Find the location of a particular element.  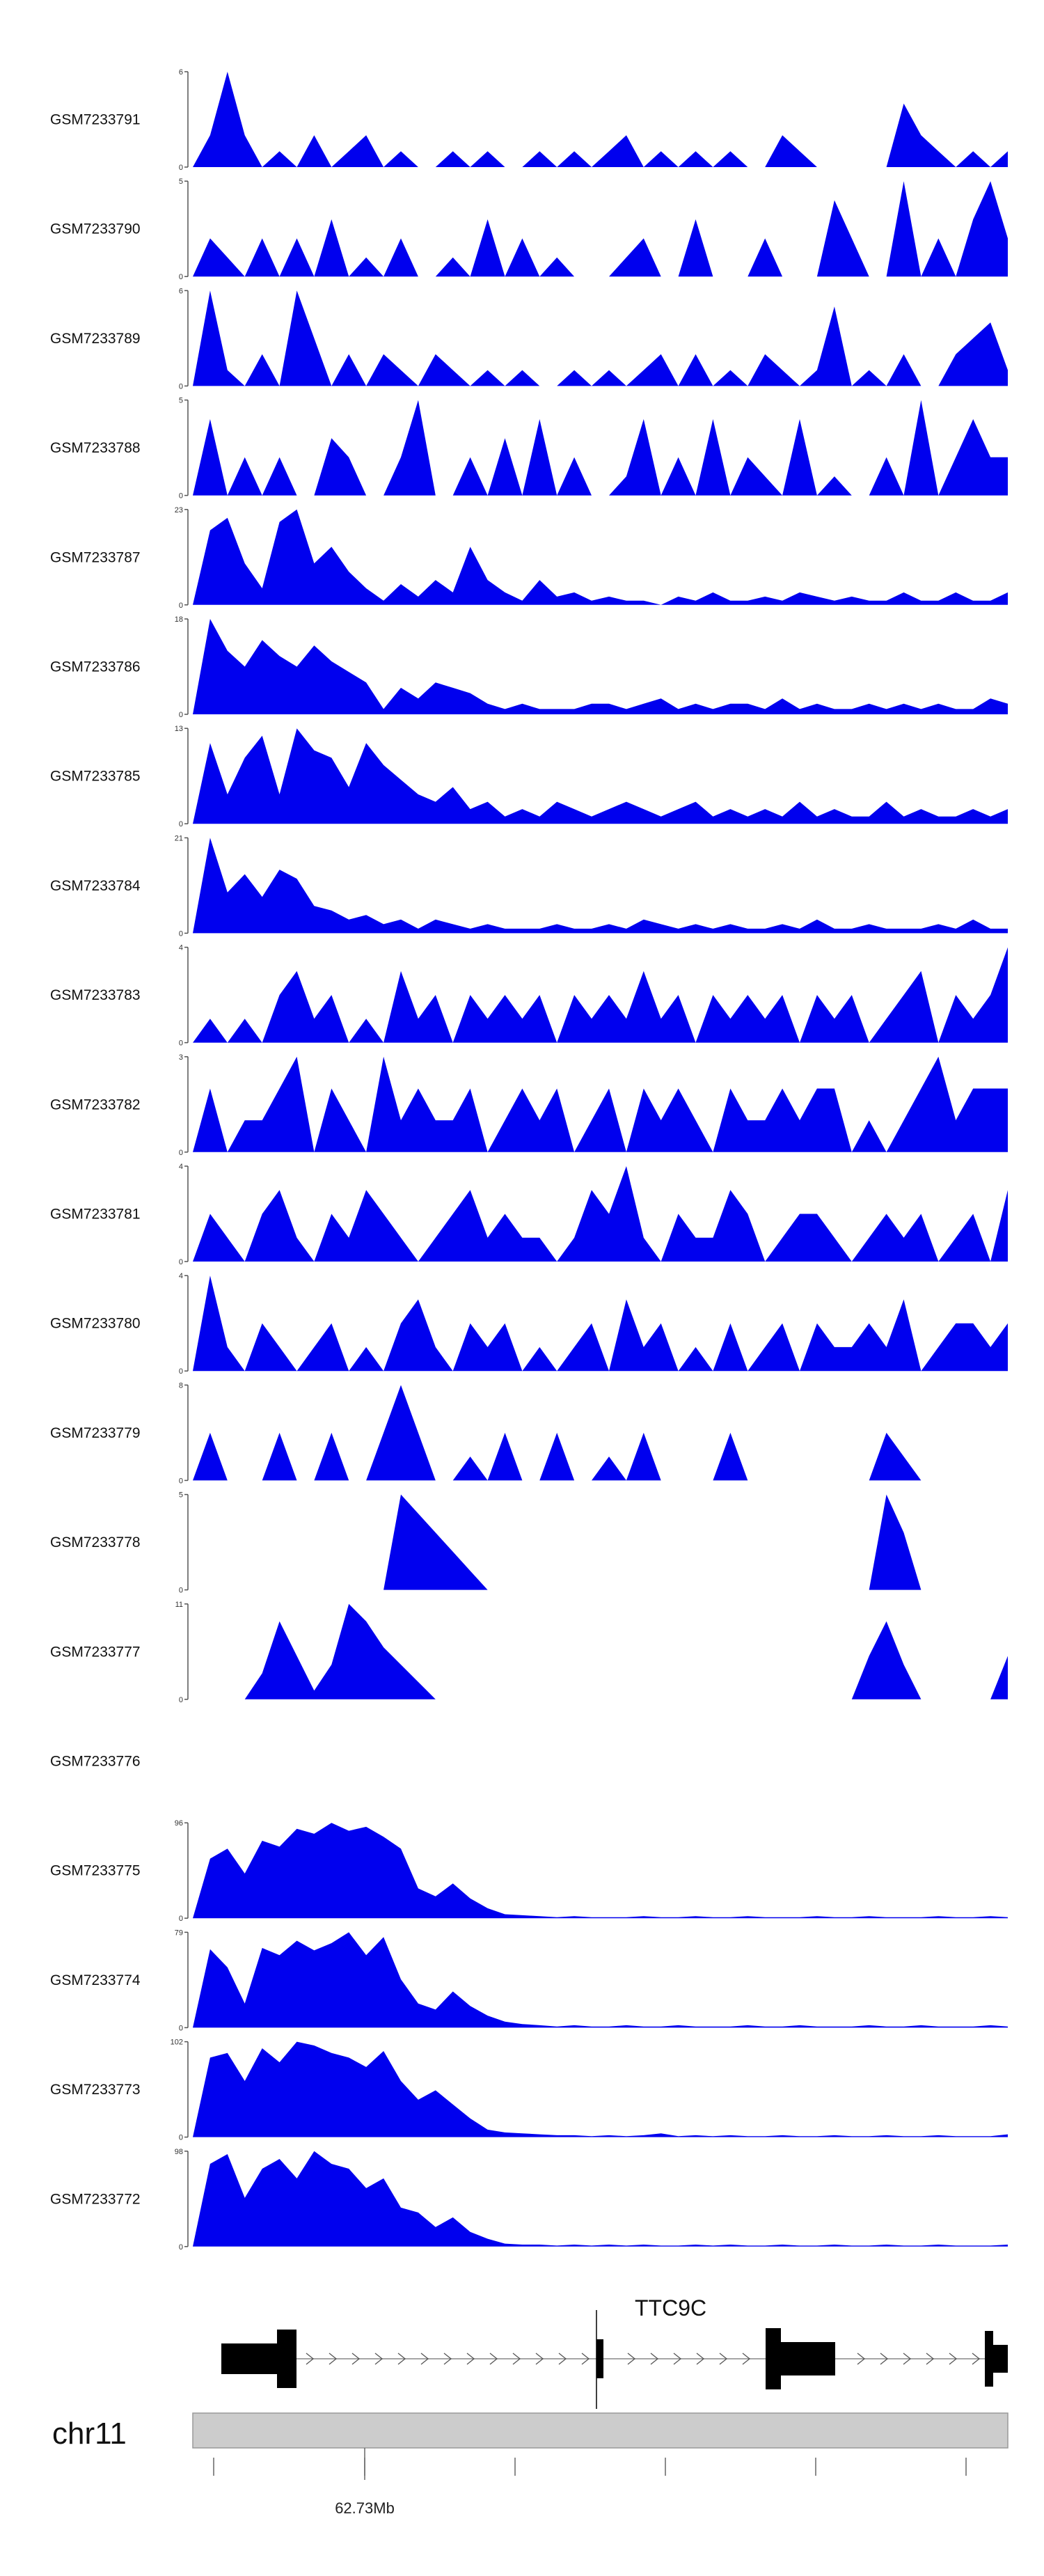

track-label: GSM7233785 is located at coordinates (95, 777).